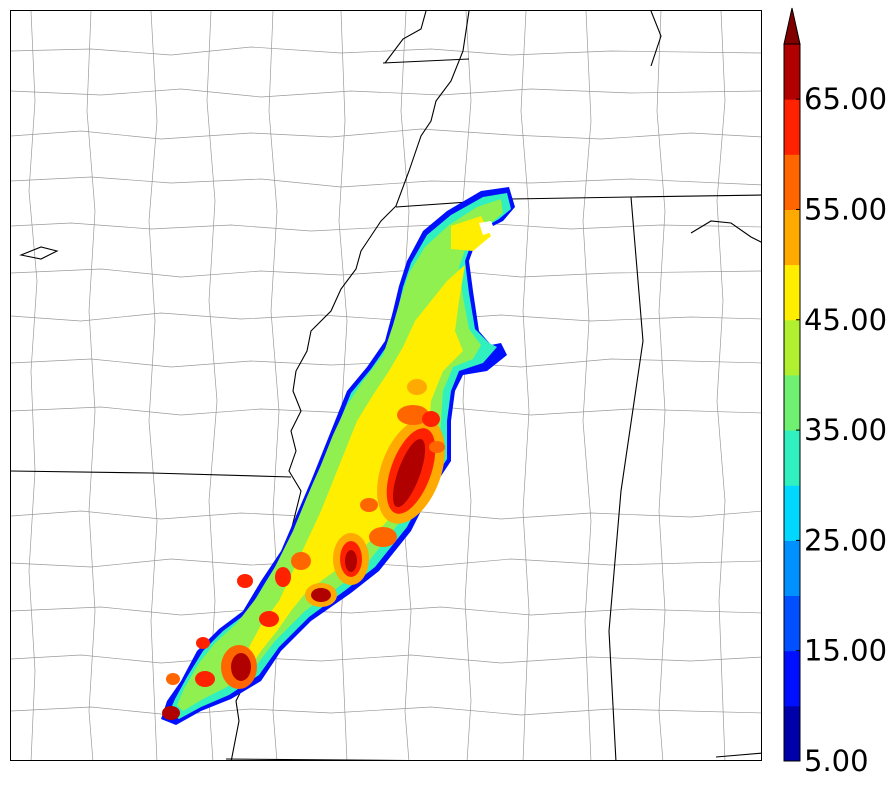  I want to click on colorbar: 5.00 15.00 25.00 35.00 45.00 55.00 65.00, so click(827, 392).